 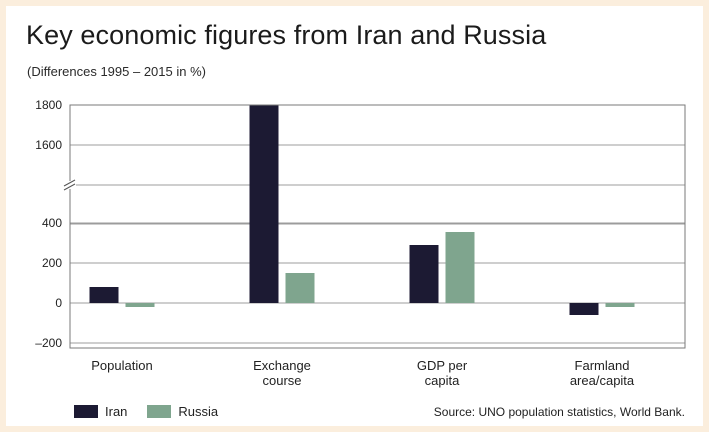 What do you see at coordinates (442, 380) in the screenshot?
I see `x-category-label-line: capita` at bounding box center [442, 380].